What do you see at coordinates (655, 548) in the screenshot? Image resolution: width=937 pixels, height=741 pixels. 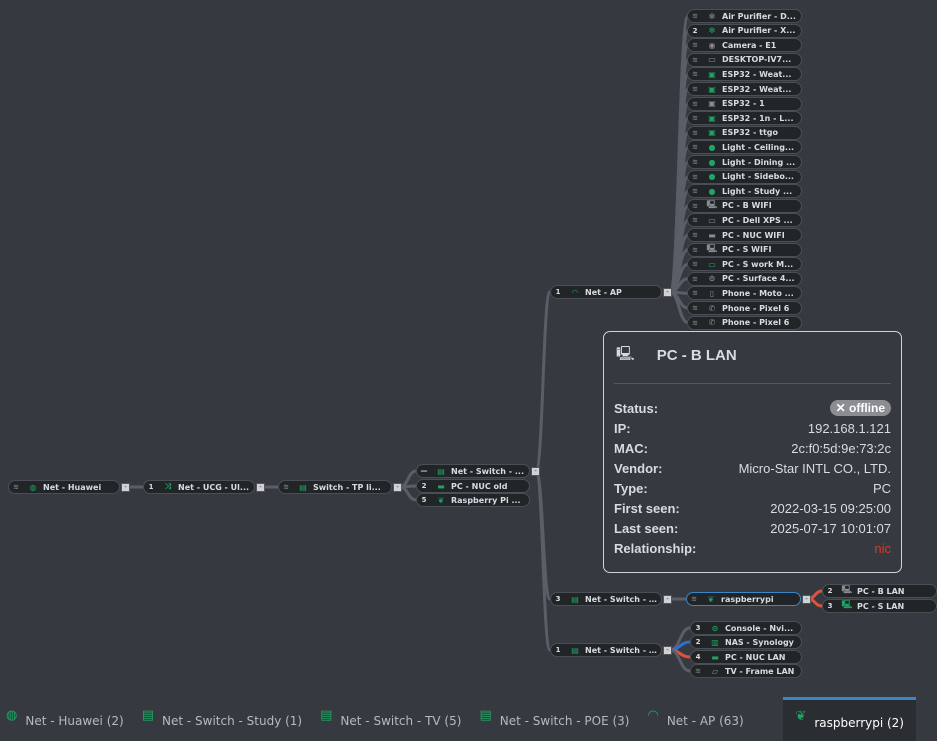 I see `tooltip-key: Relationship:` at bounding box center [655, 548].